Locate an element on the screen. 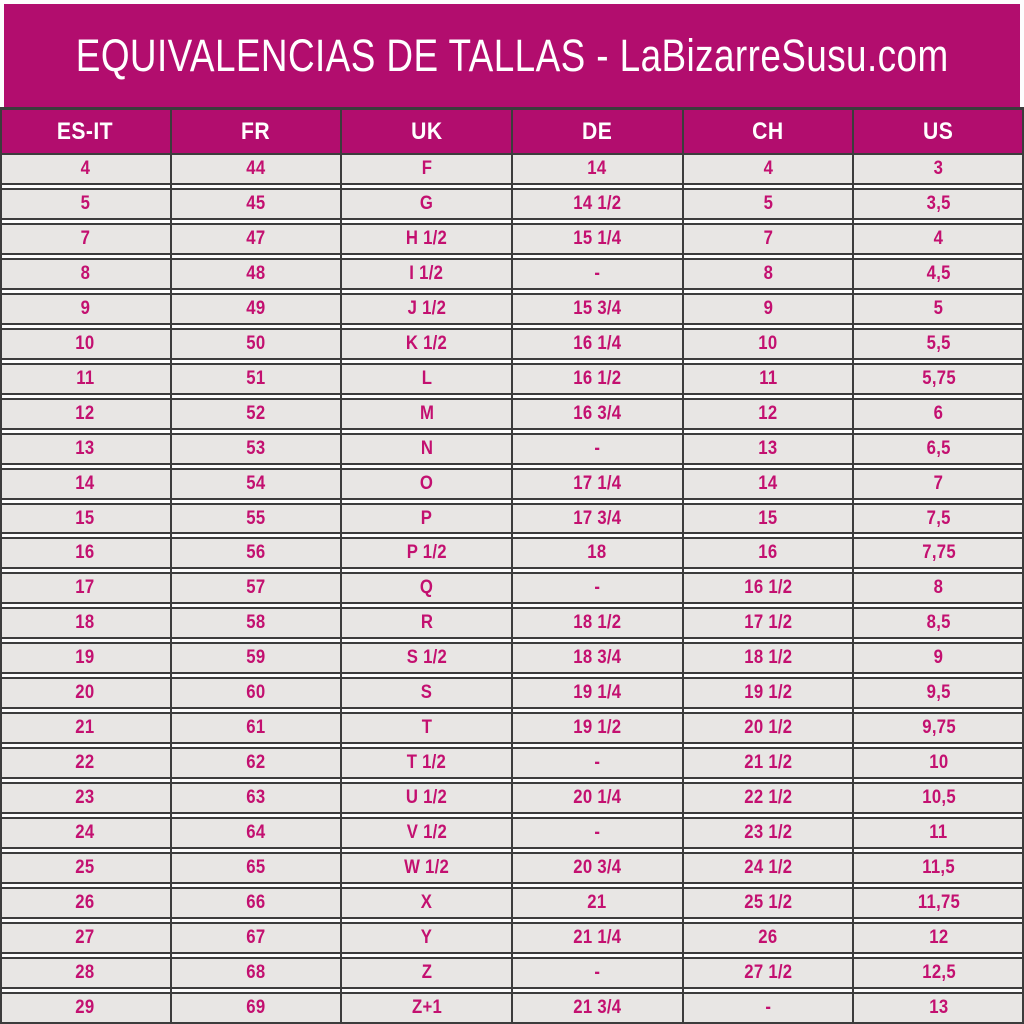  table-cell: 15 is located at coordinates (768, 519).